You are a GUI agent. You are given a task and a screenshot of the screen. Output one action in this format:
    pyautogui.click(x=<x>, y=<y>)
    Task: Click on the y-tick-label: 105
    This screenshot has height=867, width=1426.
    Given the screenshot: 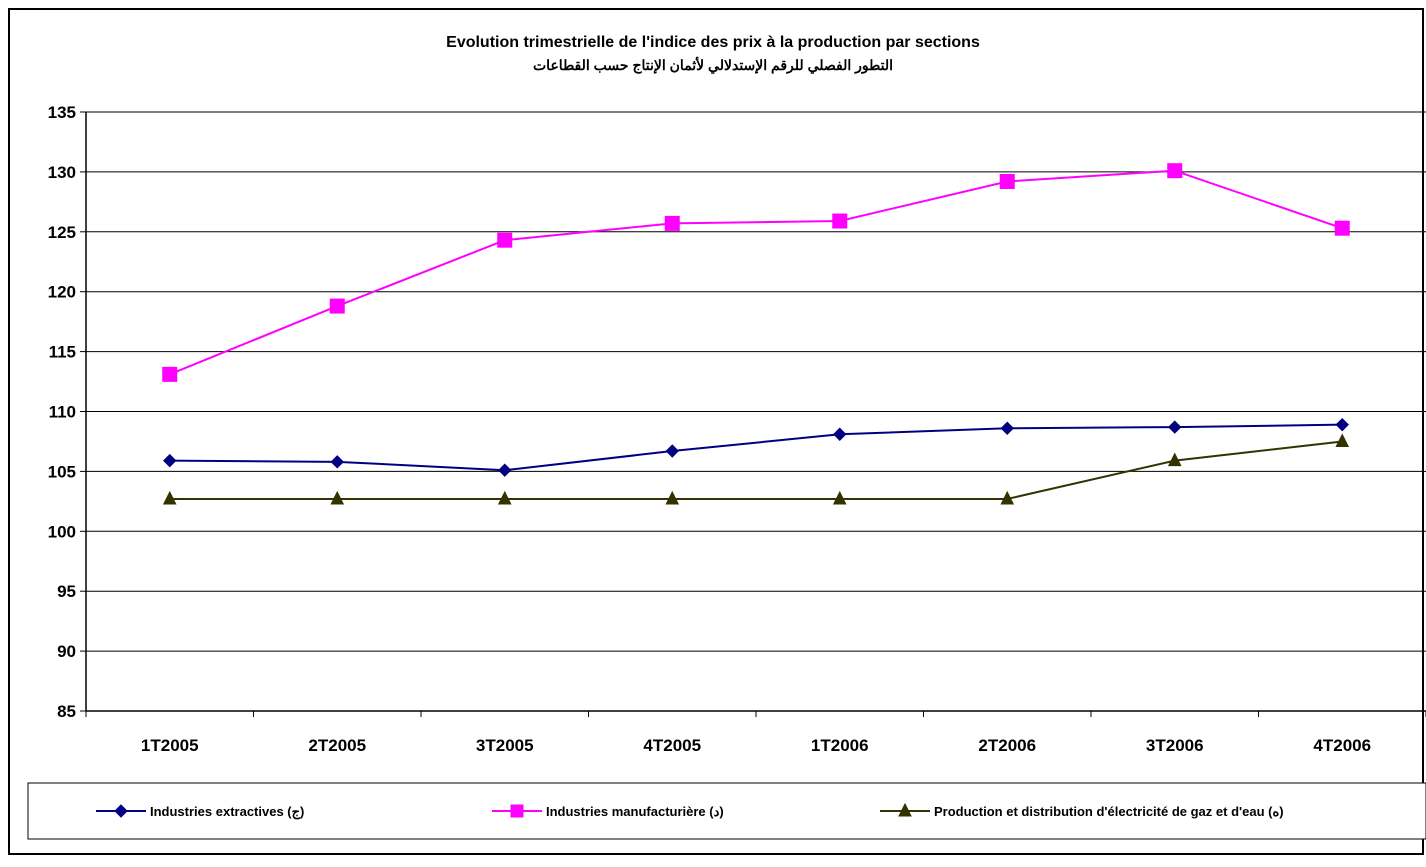 What is the action you would take?
    pyautogui.click(x=62, y=471)
    